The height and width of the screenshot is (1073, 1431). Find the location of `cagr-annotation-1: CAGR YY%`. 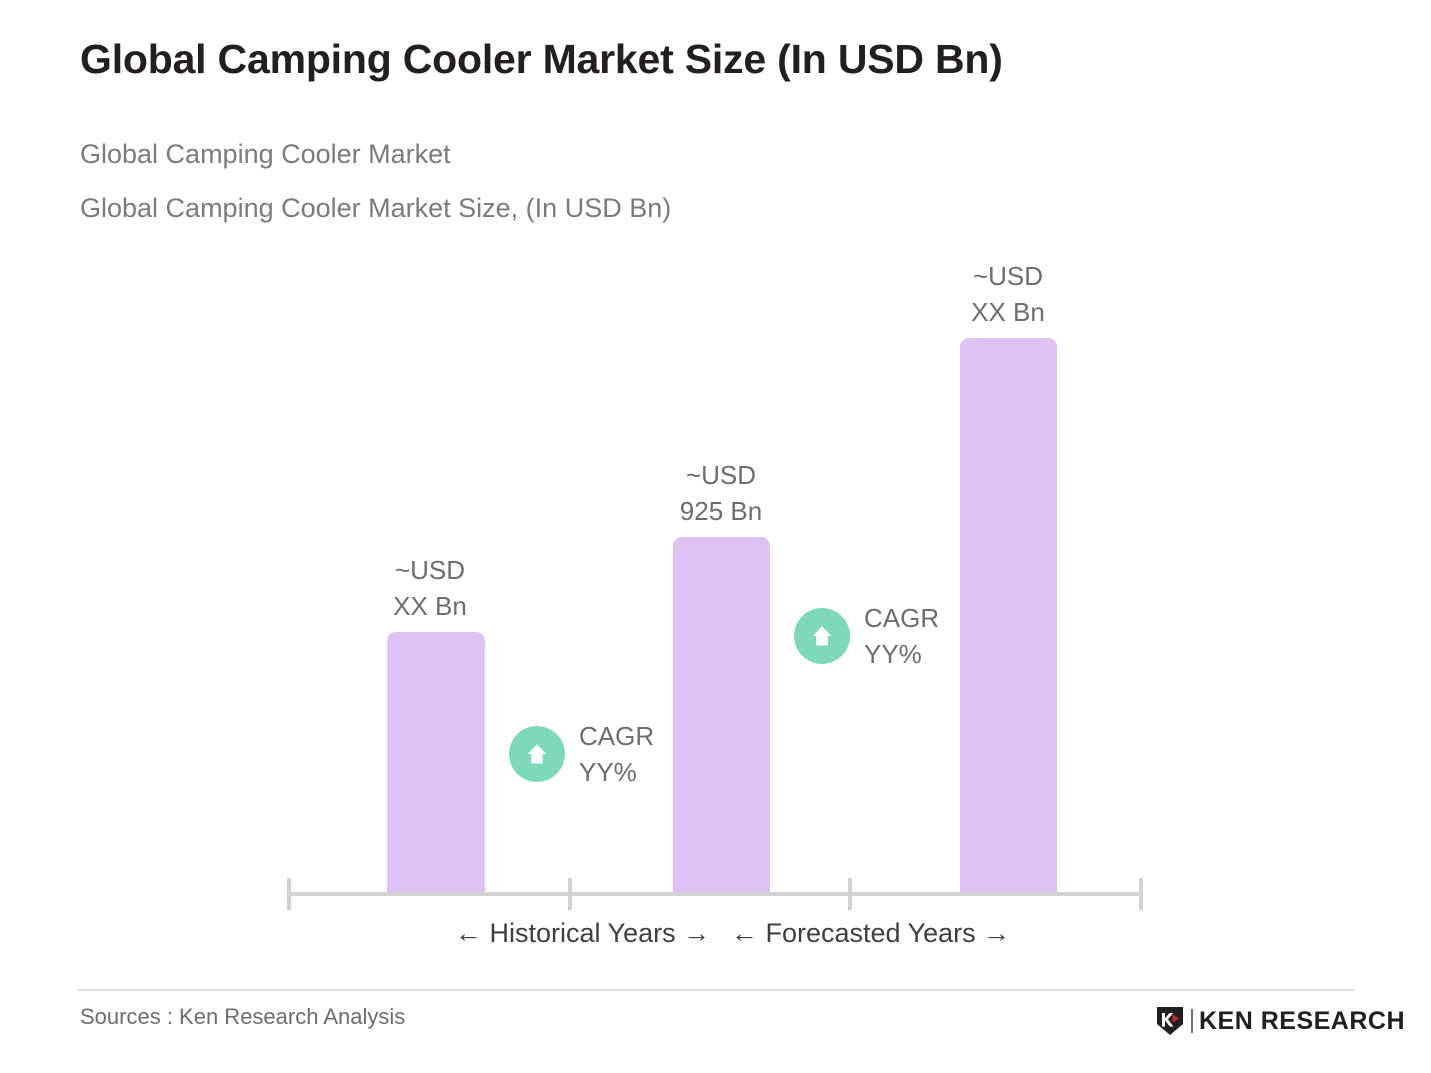

cagr-annotation-1: CAGR YY% is located at coordinates (581, 754).